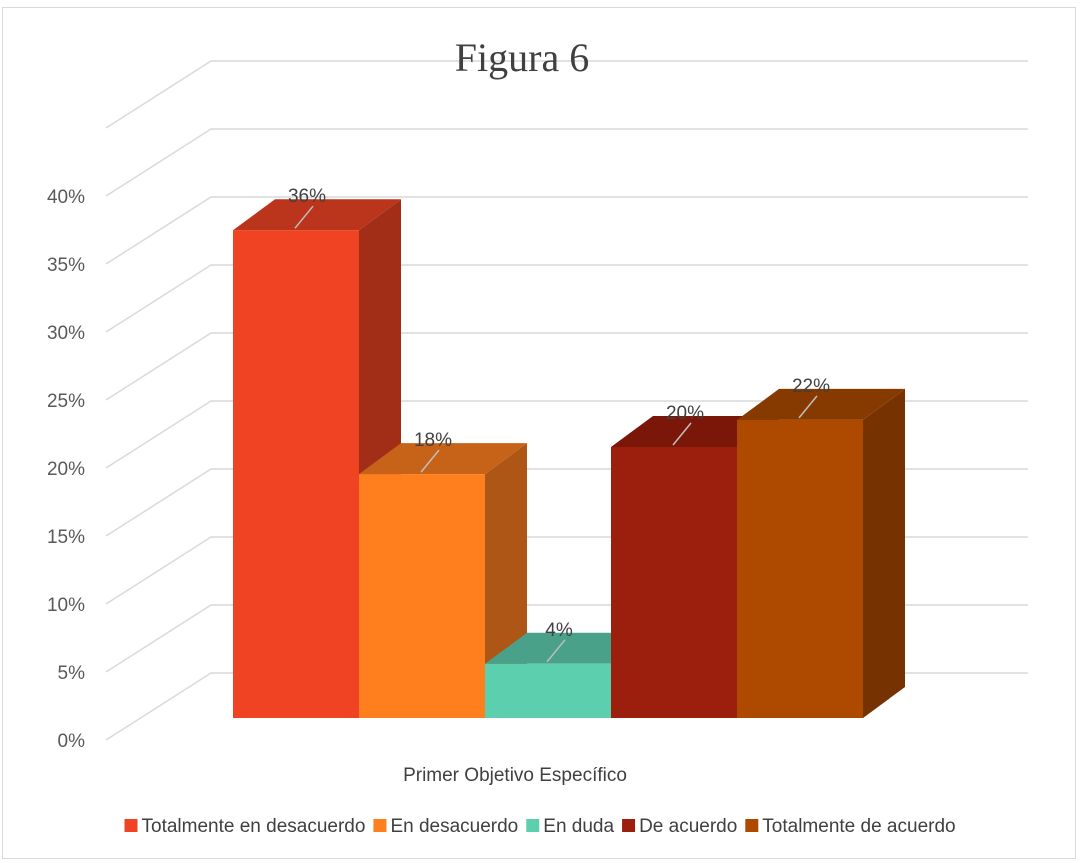 The image size is (1080, 863). Describe the element at coordinates (515, 775) in the screenshot. I see `category-label: Primer Objetivo Específico` at that location.